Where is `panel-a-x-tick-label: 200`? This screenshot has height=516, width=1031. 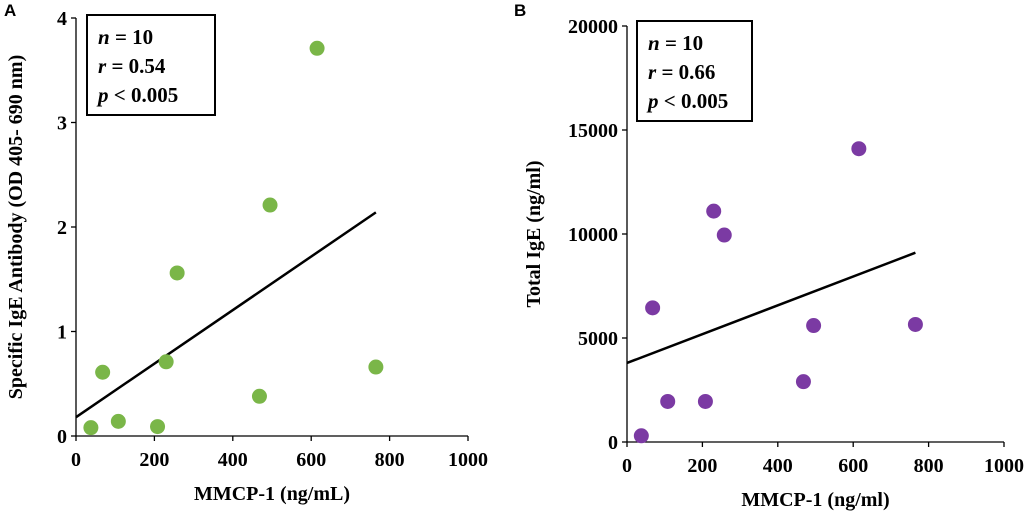 panel-a-x-tick-label: 200 is located at coordinates (154, 460).